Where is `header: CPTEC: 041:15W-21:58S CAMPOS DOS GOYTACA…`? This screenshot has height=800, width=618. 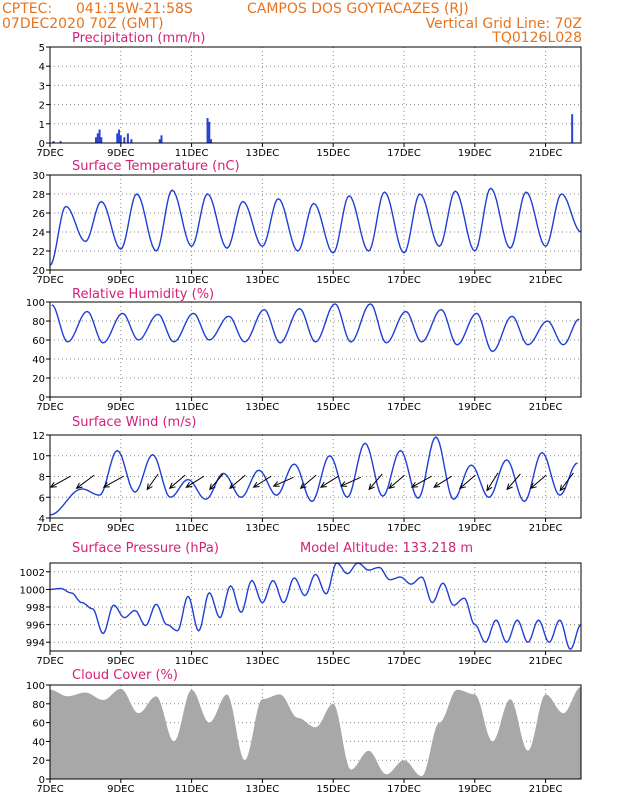
header: CPTEC: 041:15W-21:58S CAMPOS DOS GOYTACA… is located at coordinates (292, 23).